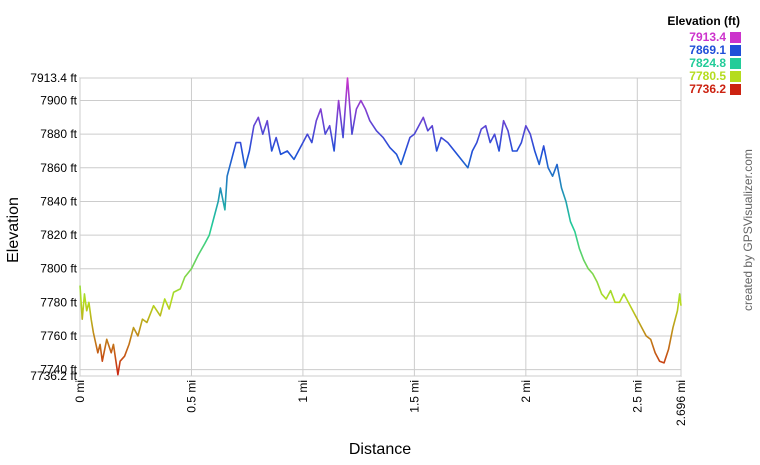 This screenshot has width=760, height=465. I want to click on y-tick-label: 7840 ft, so click(58, 201).